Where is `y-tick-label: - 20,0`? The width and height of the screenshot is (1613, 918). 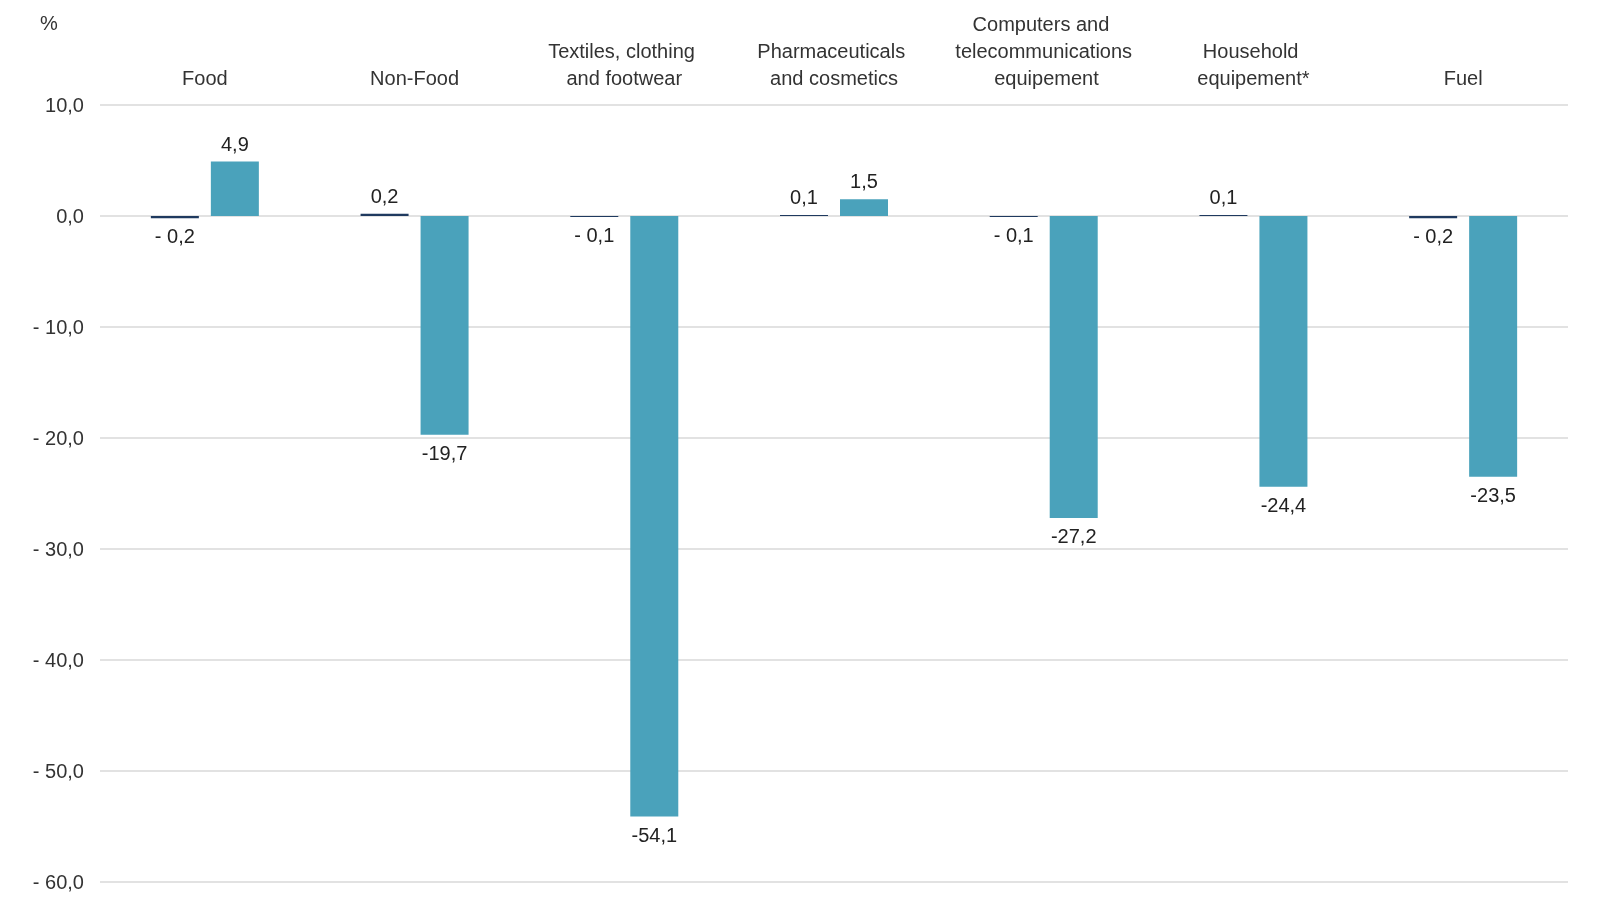 y-tick-label: - 20,0 is located at coordinates (58, 438).